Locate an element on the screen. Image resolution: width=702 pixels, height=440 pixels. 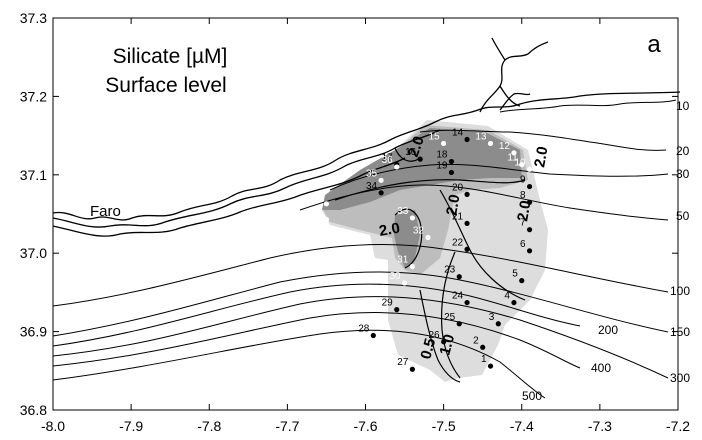
station-label: 11 is located at coordinates (512, 158).